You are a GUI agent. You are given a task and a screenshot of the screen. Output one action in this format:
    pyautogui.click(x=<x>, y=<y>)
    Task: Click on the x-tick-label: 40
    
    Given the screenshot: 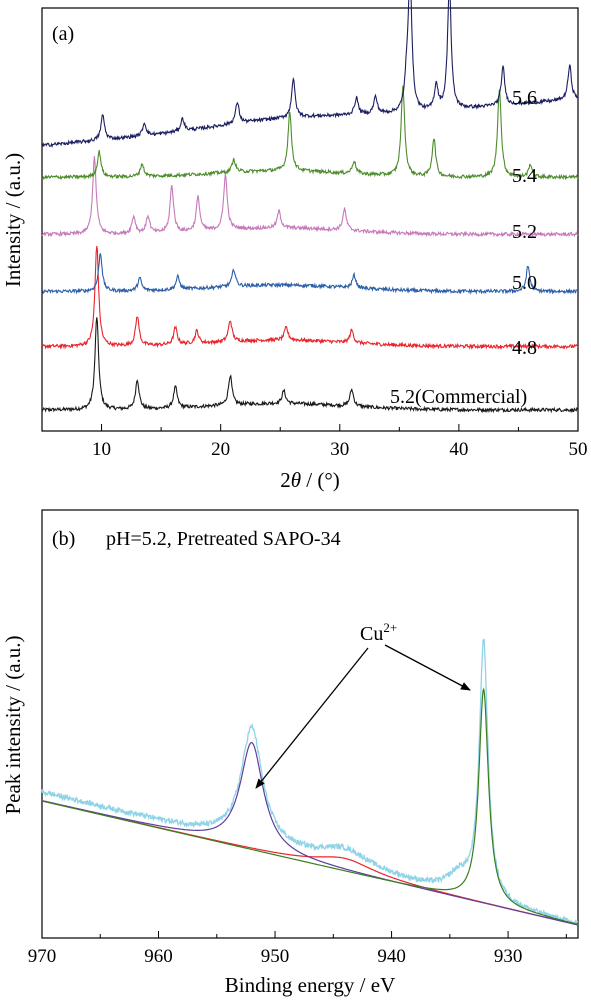 What is the action you would take?
    pyautogui.click(x=458, y=449)
    